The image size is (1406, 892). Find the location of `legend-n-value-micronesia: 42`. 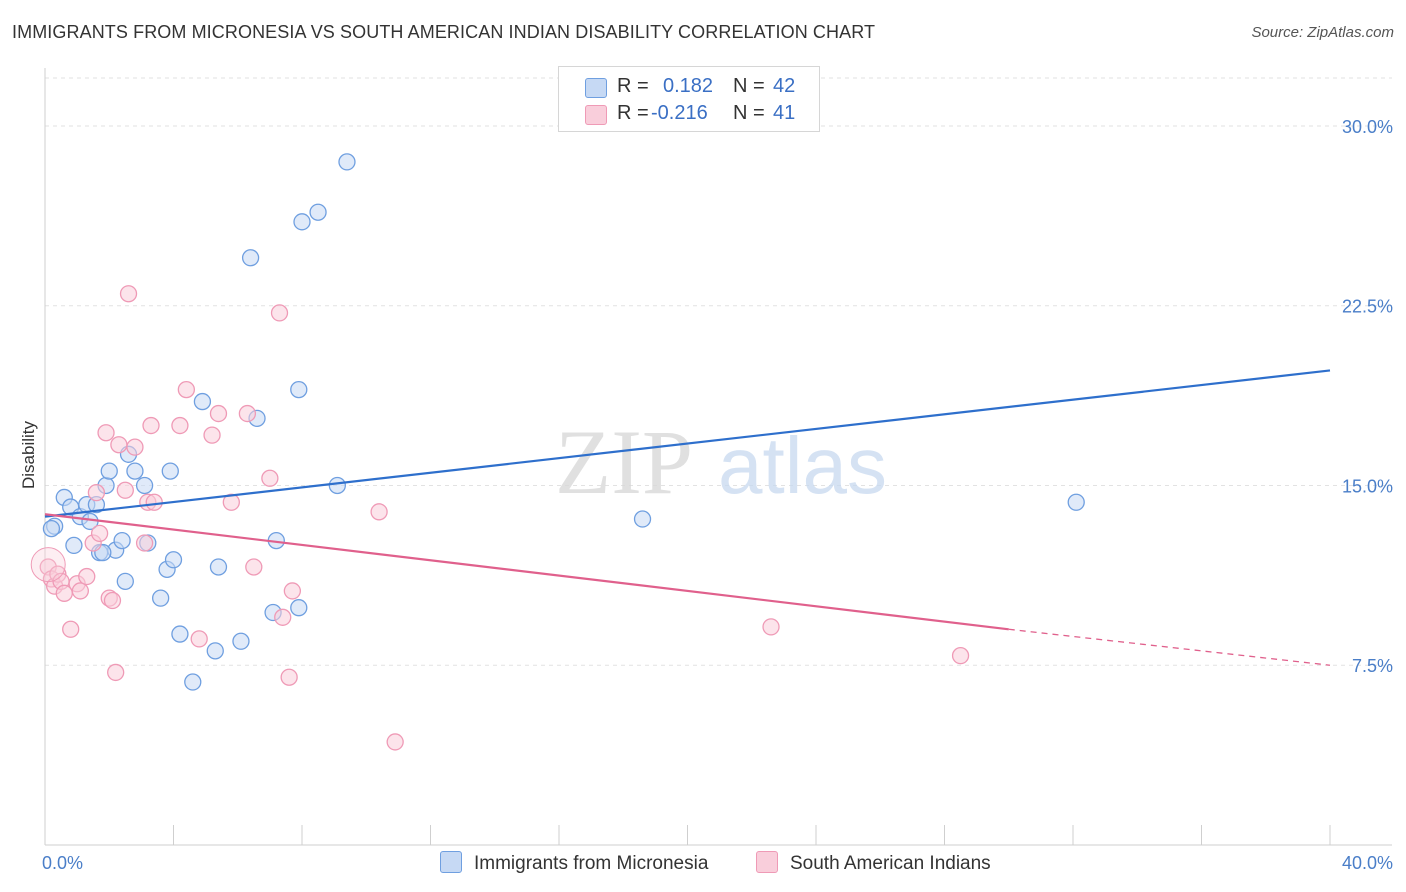

legend-n-value-micronesia: 42 is located at coordinates (784, 86).